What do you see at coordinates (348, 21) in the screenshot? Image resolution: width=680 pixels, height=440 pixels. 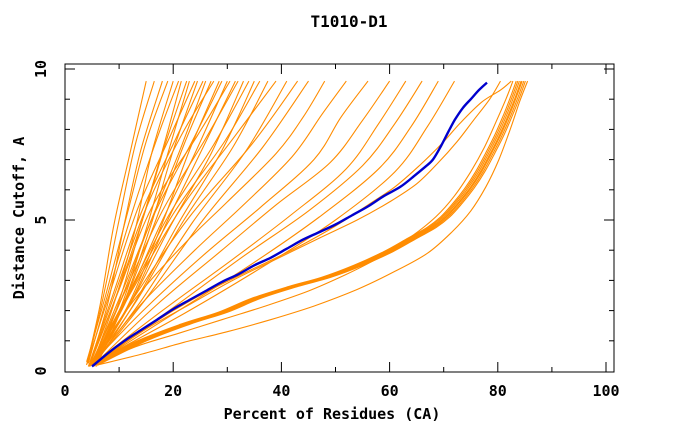 I see `chart-title: T1010-D1` at bounding box center [348, 21].